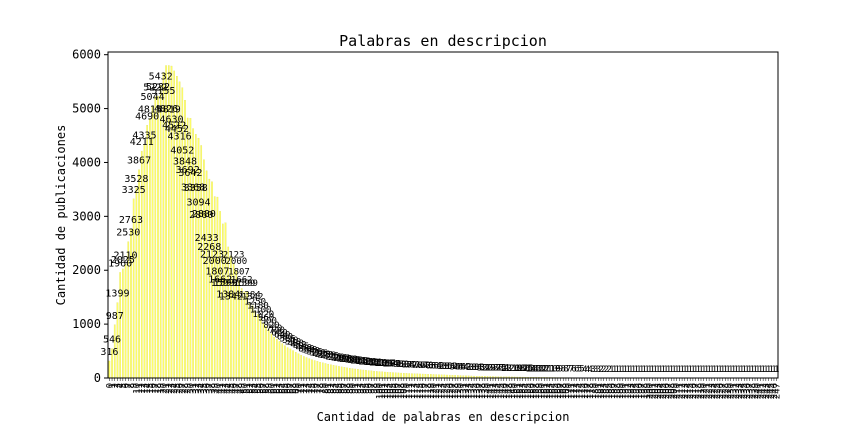 This screenshot has width=864, height=436. Describe the element at coordinates (134, 190) in the screenshot. I see `data-label: 3325` at that location.